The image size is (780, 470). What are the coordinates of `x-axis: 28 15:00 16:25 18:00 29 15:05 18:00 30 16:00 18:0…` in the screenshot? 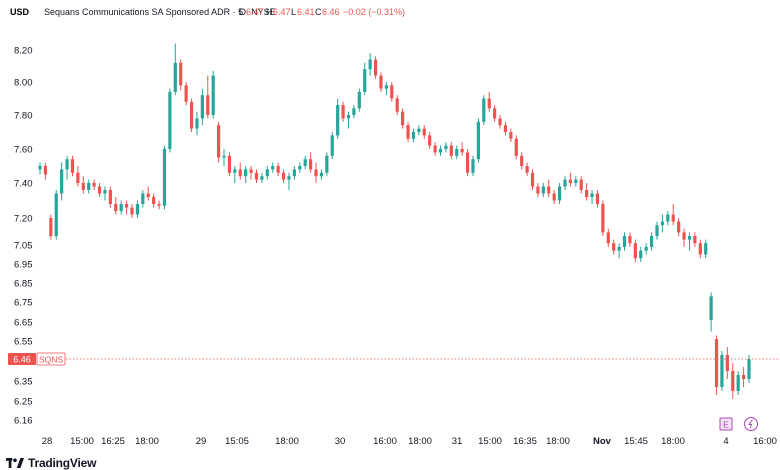 It's located at (409, 441).